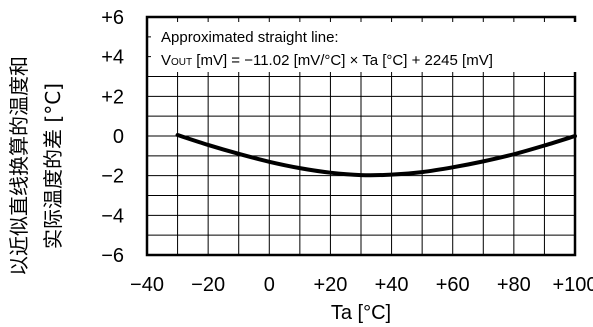  I want to click on annotation-background, so click(364, 47).